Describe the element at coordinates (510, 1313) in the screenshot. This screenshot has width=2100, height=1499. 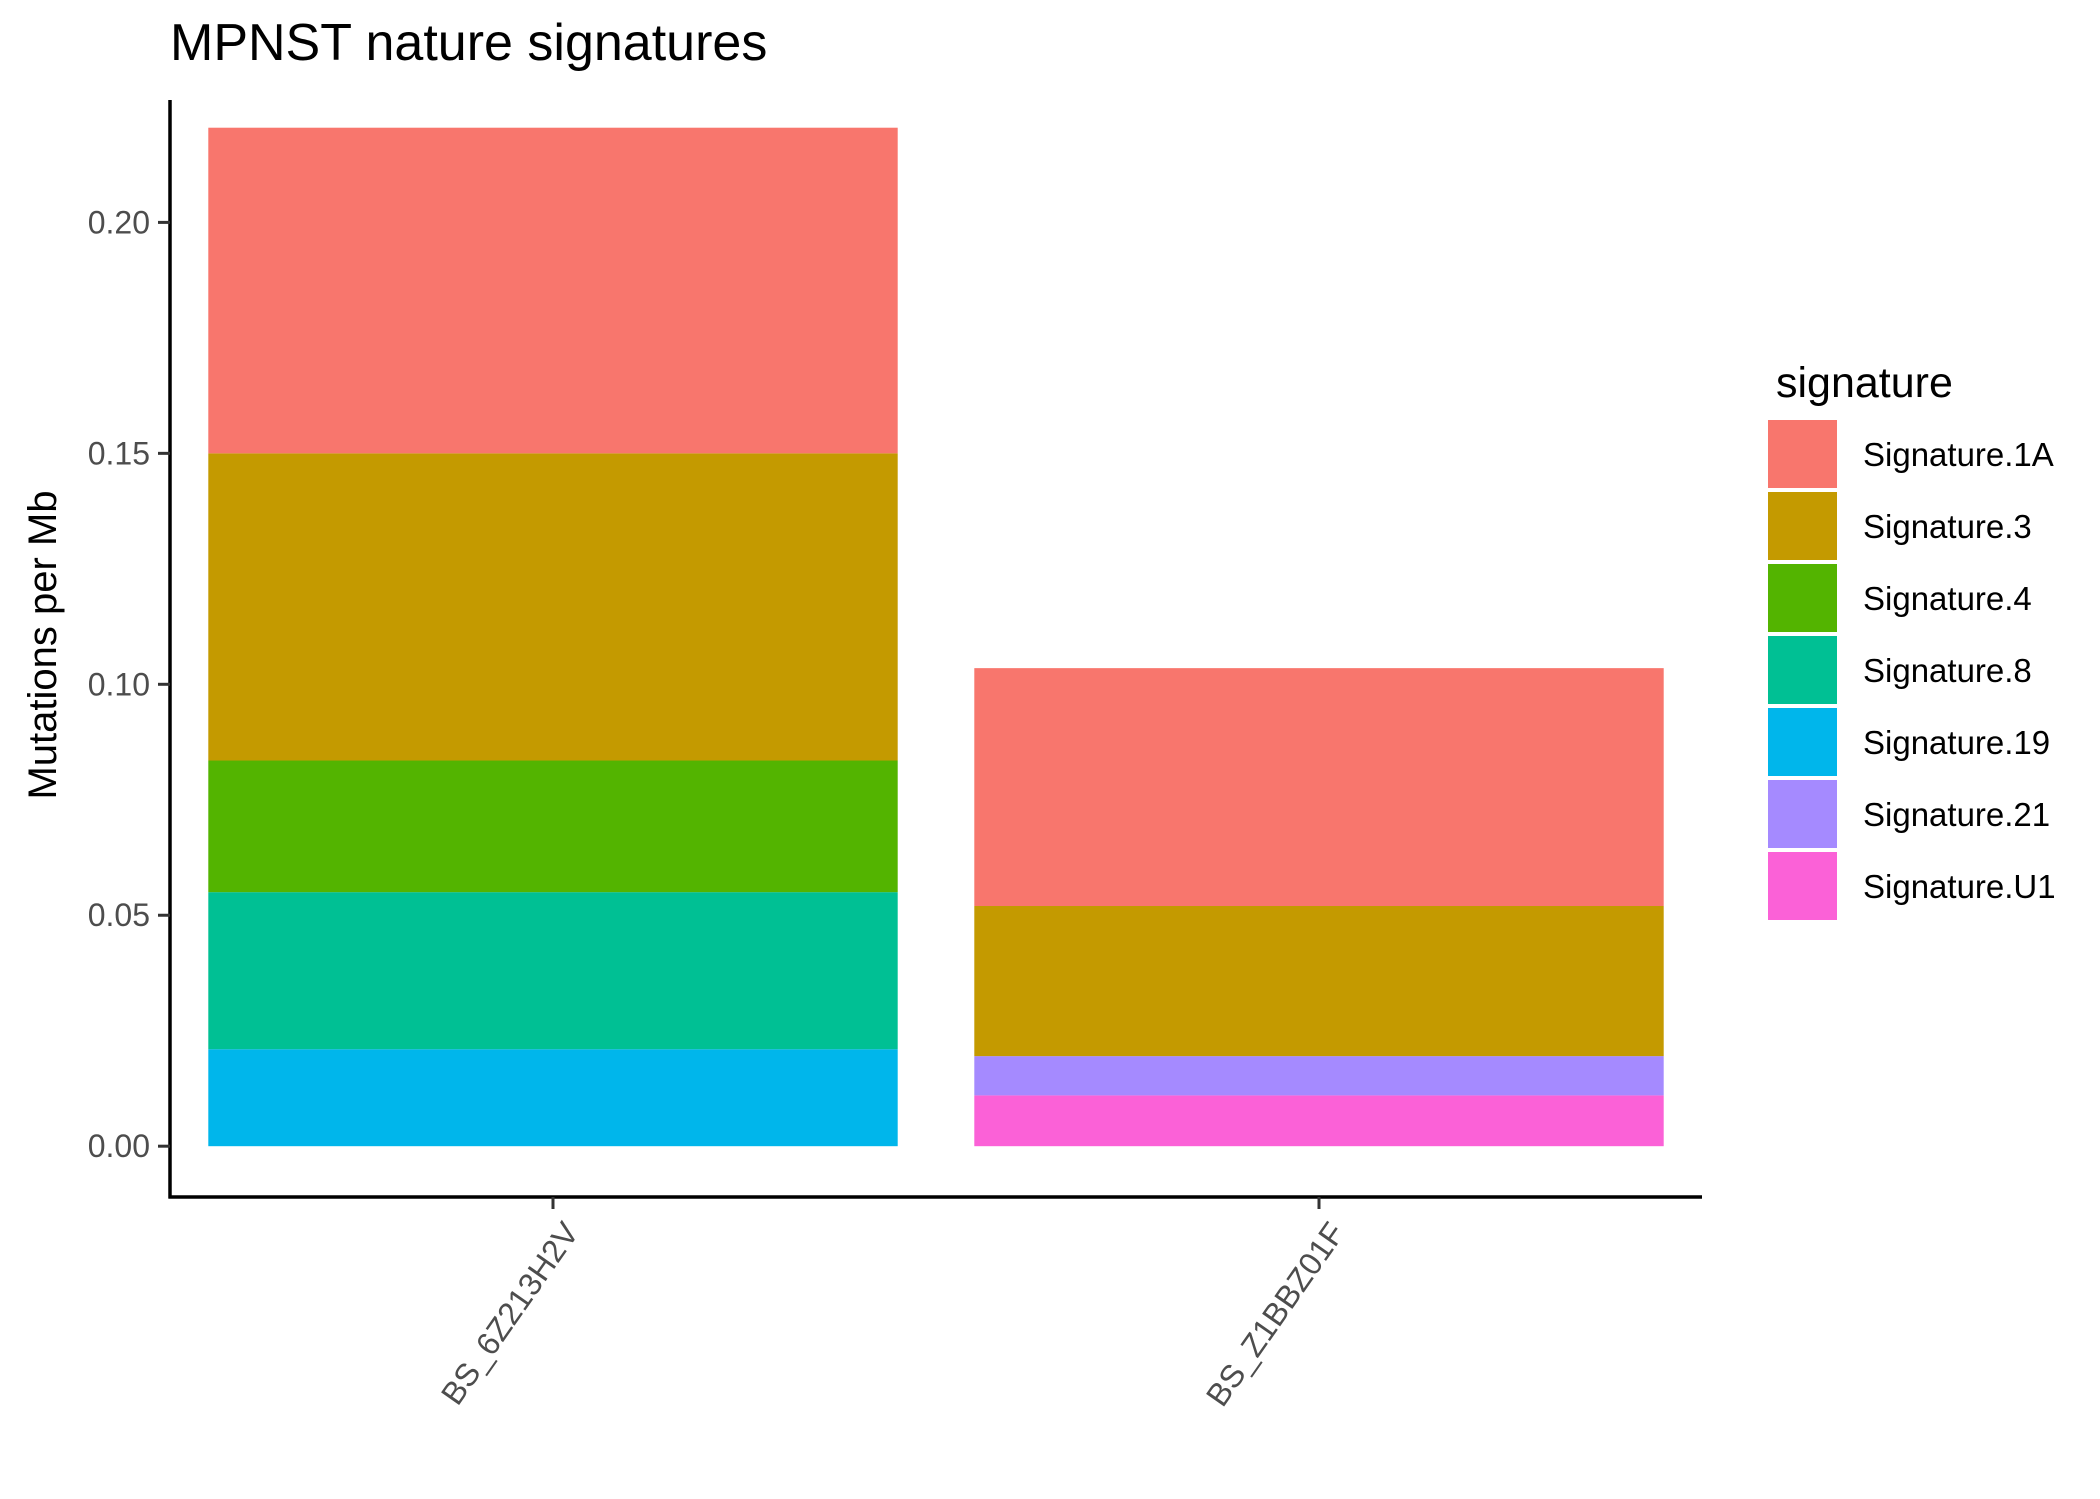
I see `x-tick-label: BS_6Z213H2V` at that location.